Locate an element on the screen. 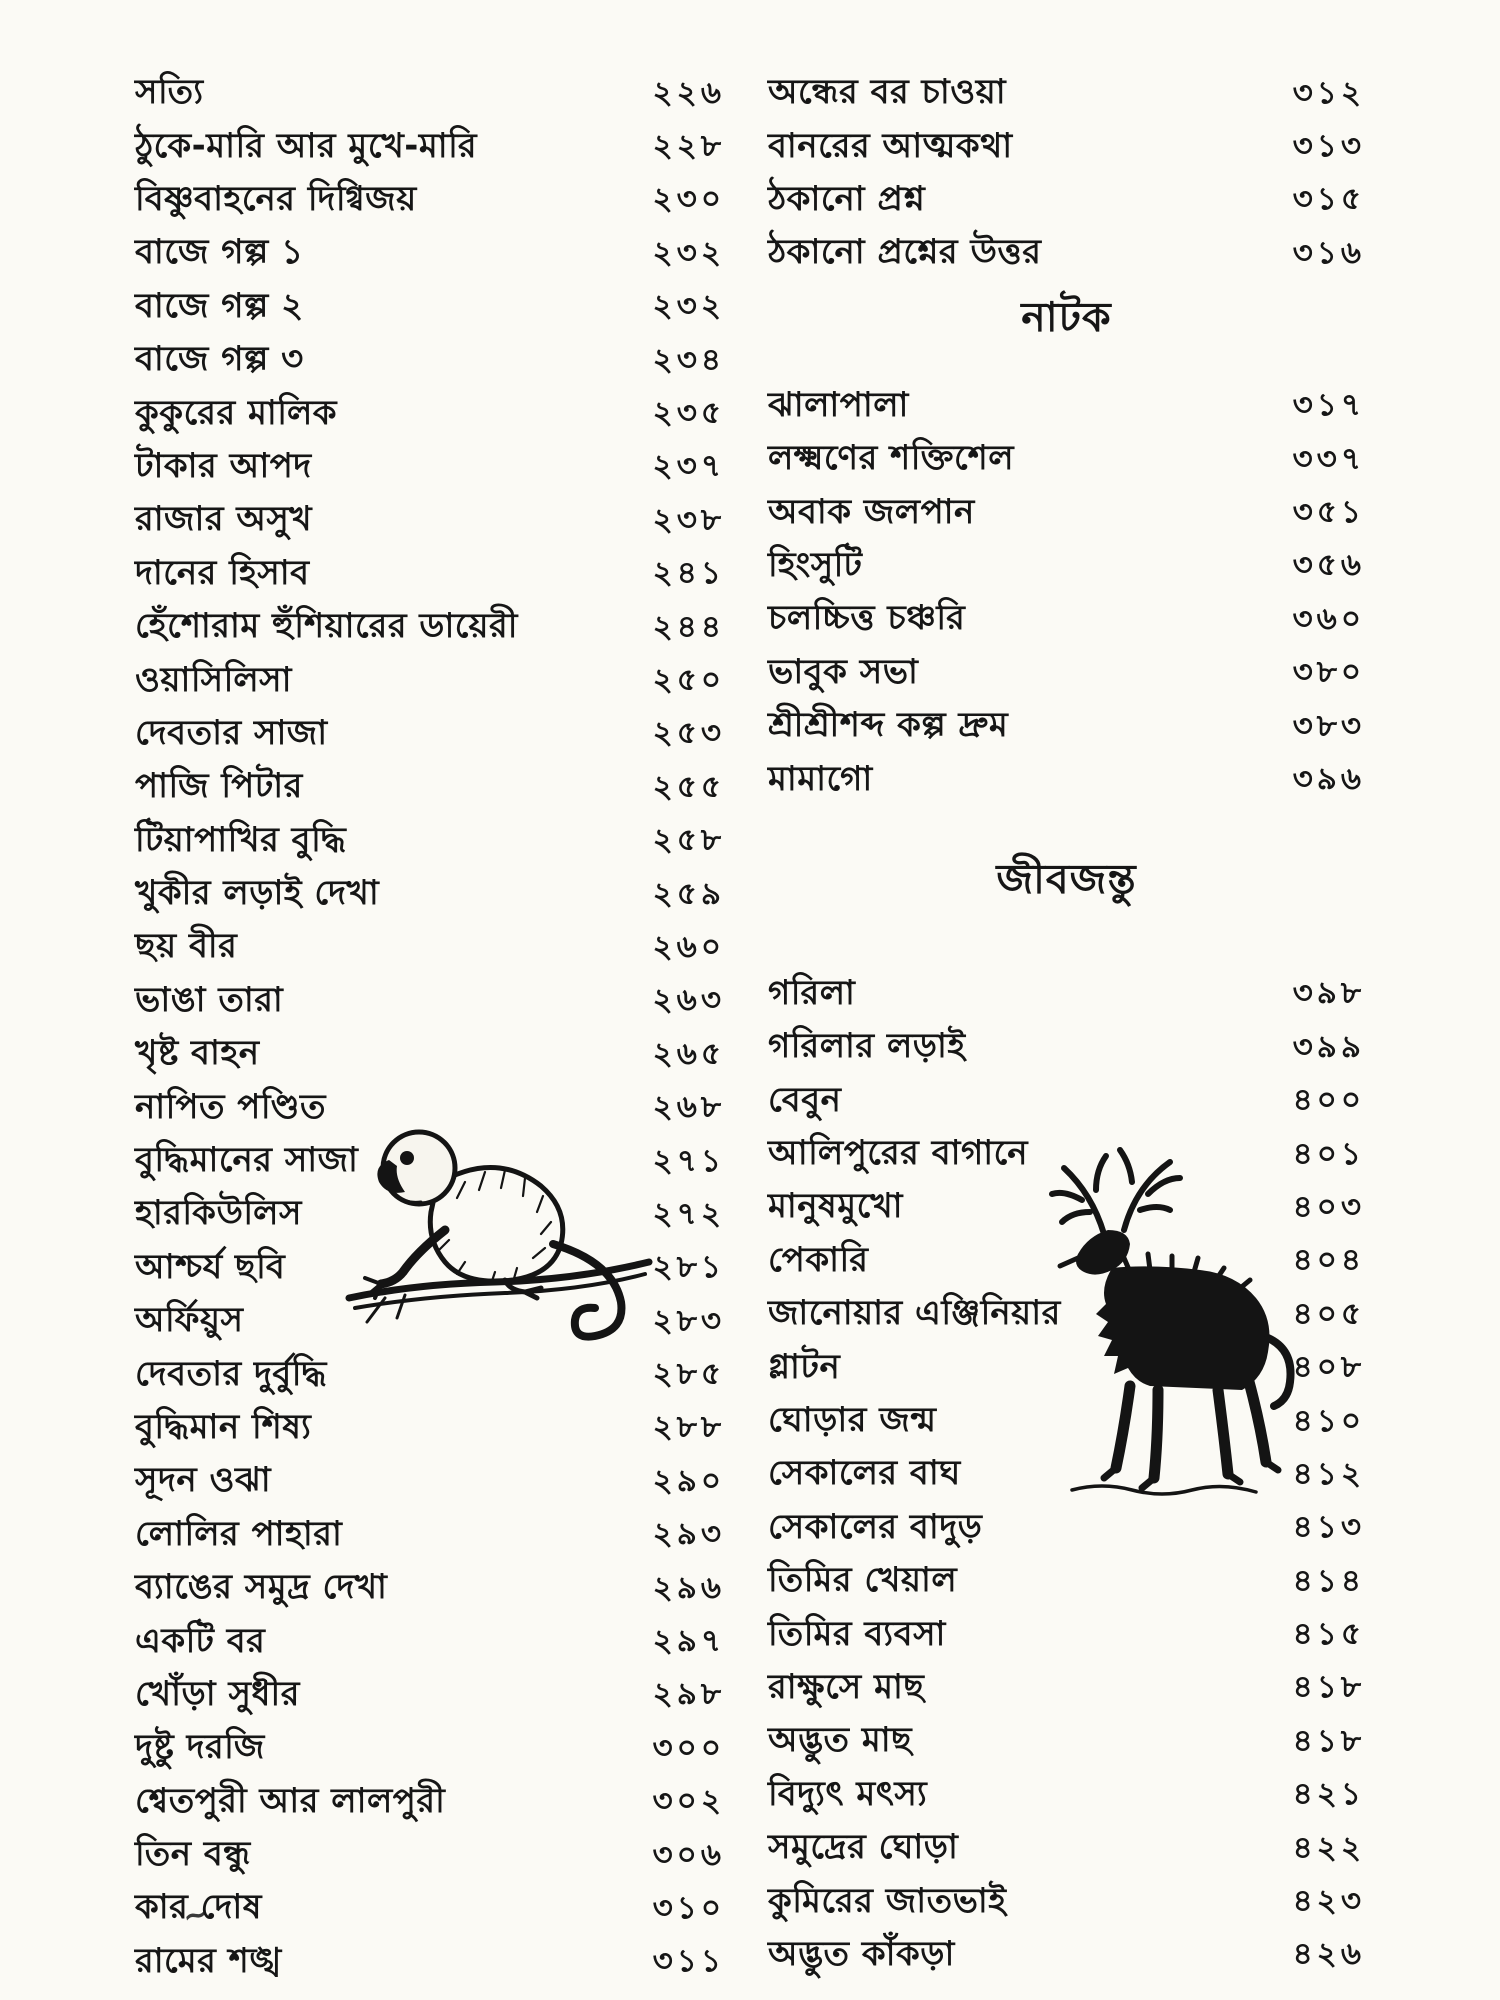  entry-title: কুমিরের জাতভাই is located at coordinates (887, 1900).